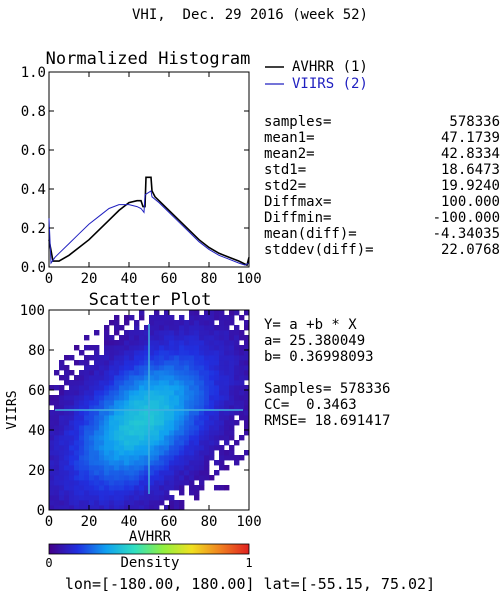  What do you see at coordinates (315, 341) in the screenshot?
I see `regression-a: a= 25.380049` at bounding box center [315, 341].